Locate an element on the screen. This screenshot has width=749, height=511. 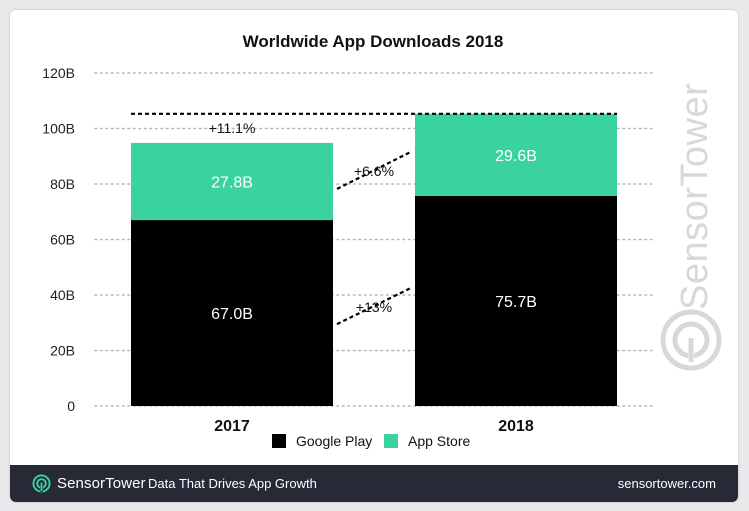
y-tick-label-100: 100B is located at coordinates (58, 129).